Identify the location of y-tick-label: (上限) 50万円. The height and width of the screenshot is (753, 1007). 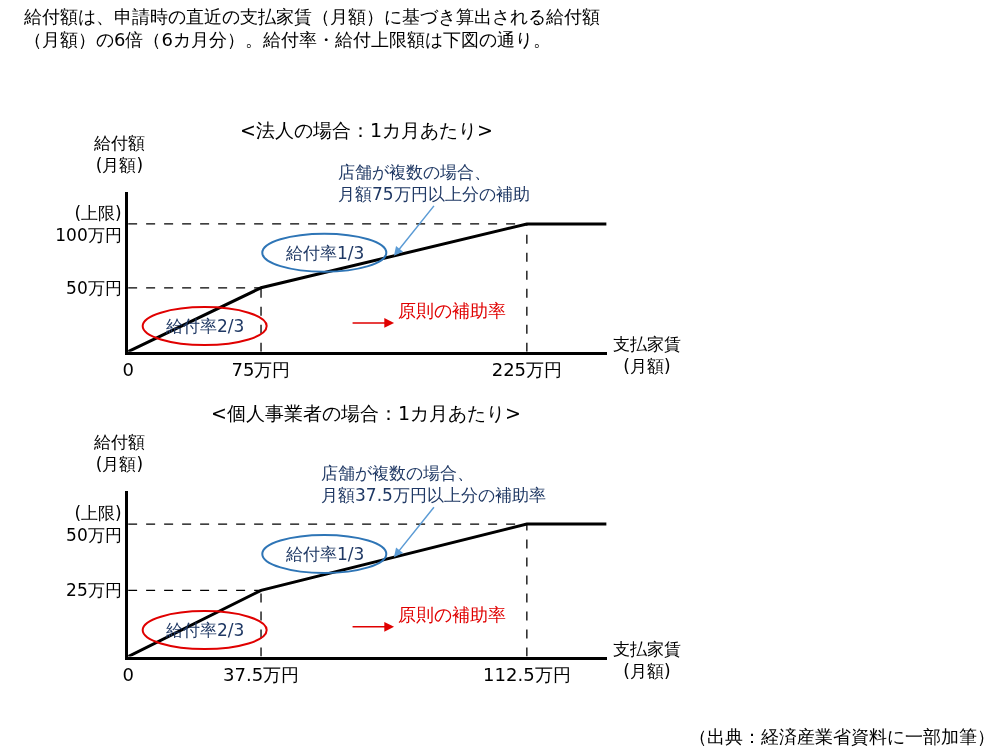
(94, 524).